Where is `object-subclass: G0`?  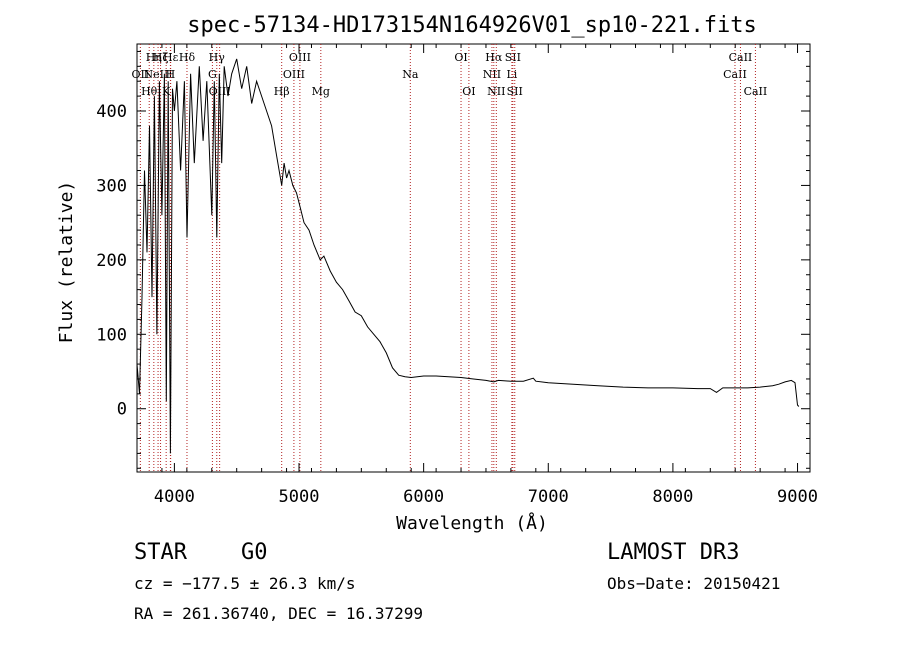
object-subclass: G0 is located at coordinates (254, 552).